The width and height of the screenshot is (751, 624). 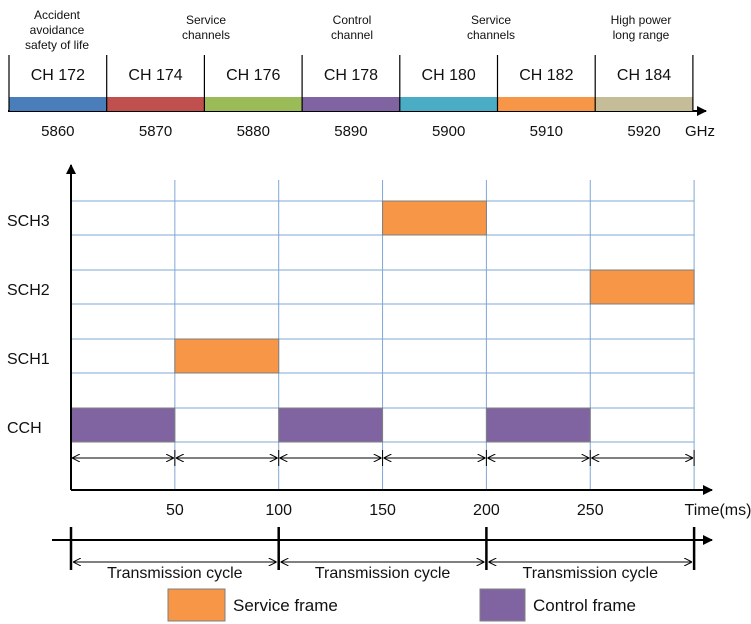 I want to click on frequency-label: 5900, so click(x=448, y=131).